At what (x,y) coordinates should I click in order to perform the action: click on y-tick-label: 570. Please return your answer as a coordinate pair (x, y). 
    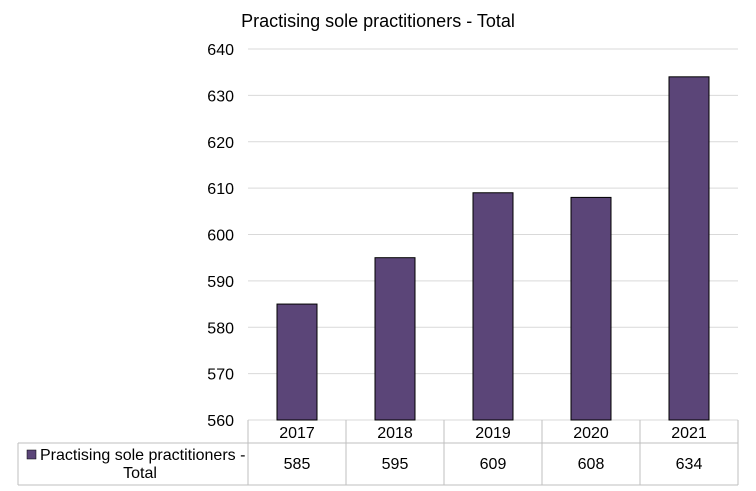
    Looking at the image, I should click on (220, 375).